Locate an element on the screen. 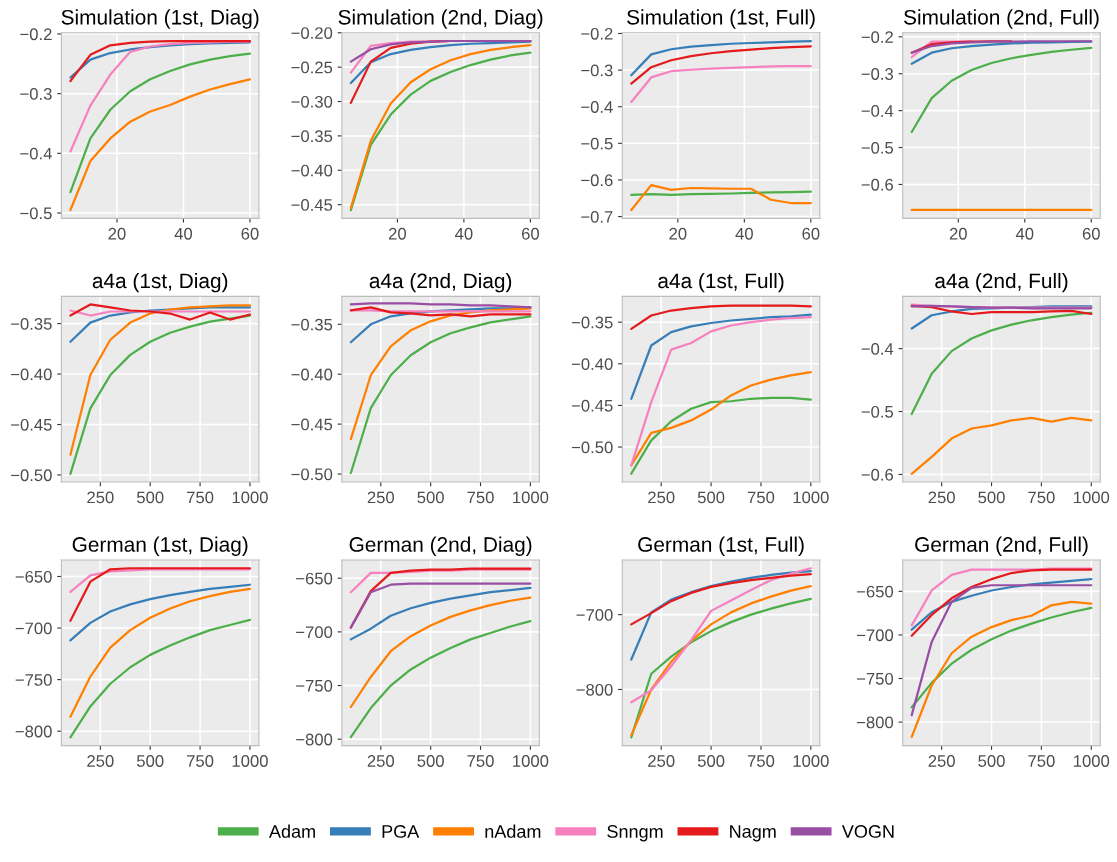 The image size is (1117, 862). y-tick-label: −0.50 is located at coordinates (592, 447).